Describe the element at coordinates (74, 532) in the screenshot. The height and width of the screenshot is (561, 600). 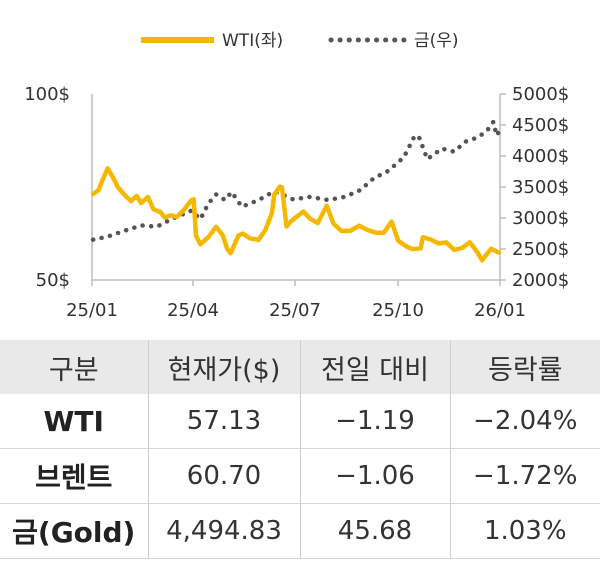
I see `row-label: 금(Gold)` at that location.